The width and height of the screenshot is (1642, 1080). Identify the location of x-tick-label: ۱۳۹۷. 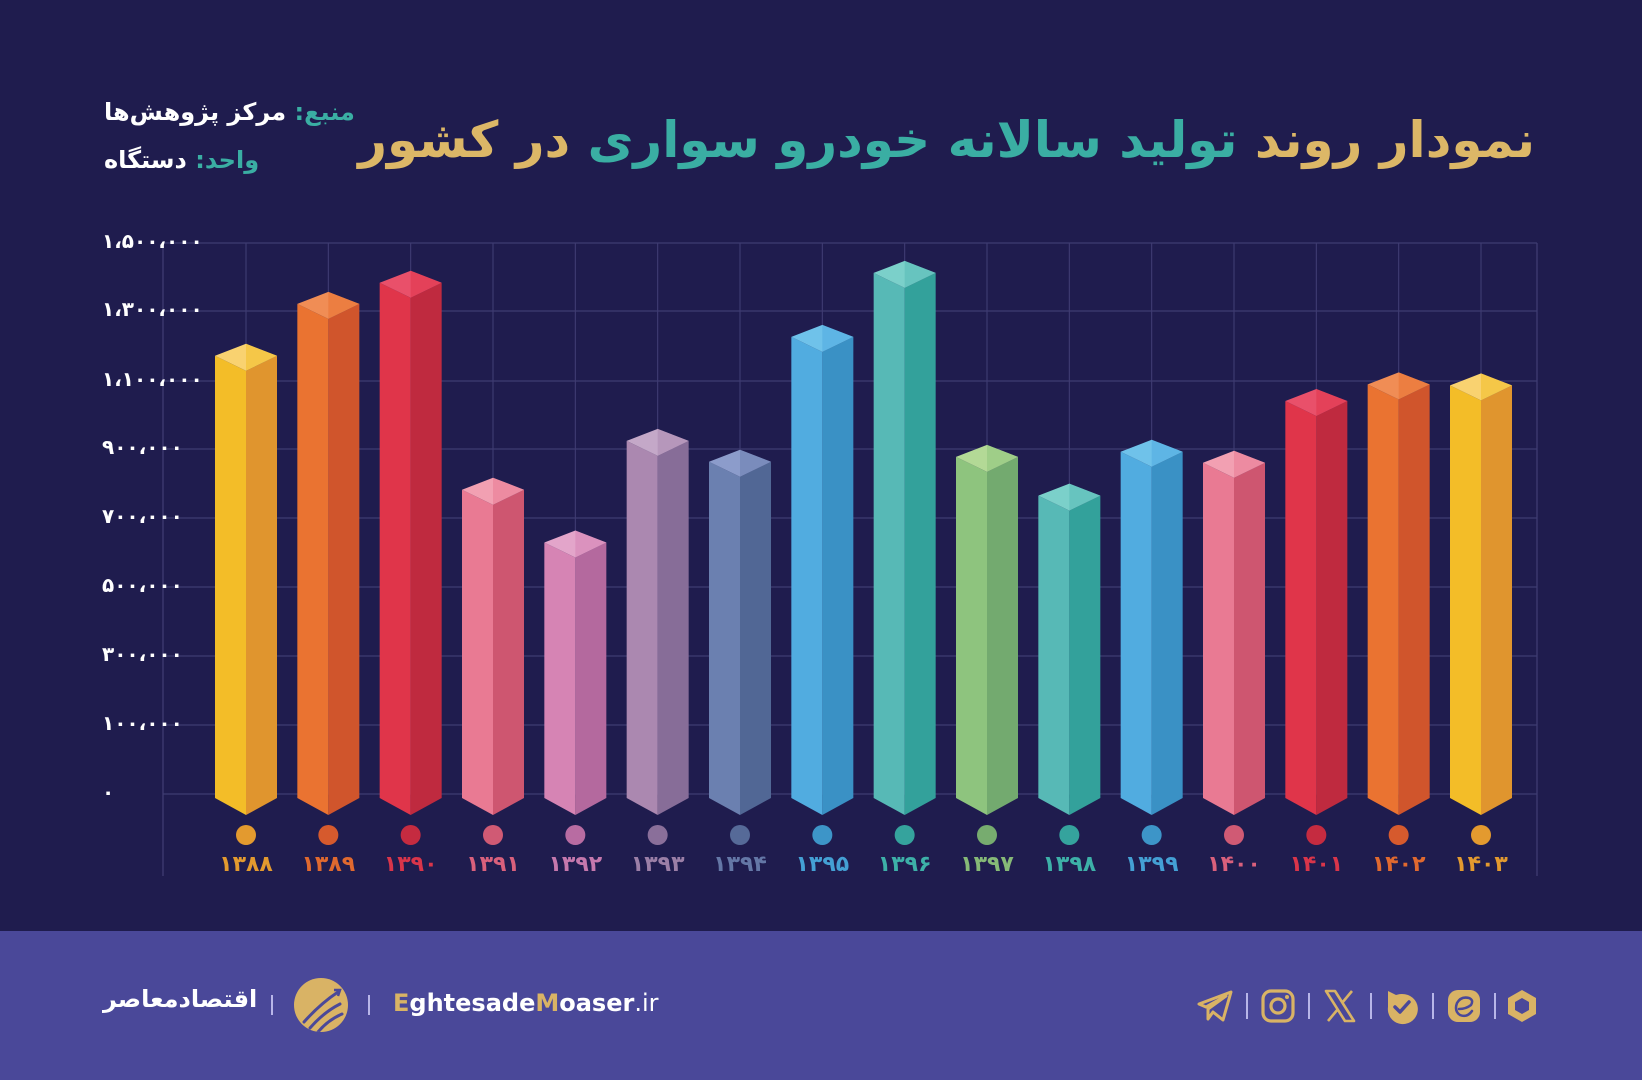
(987, 864).